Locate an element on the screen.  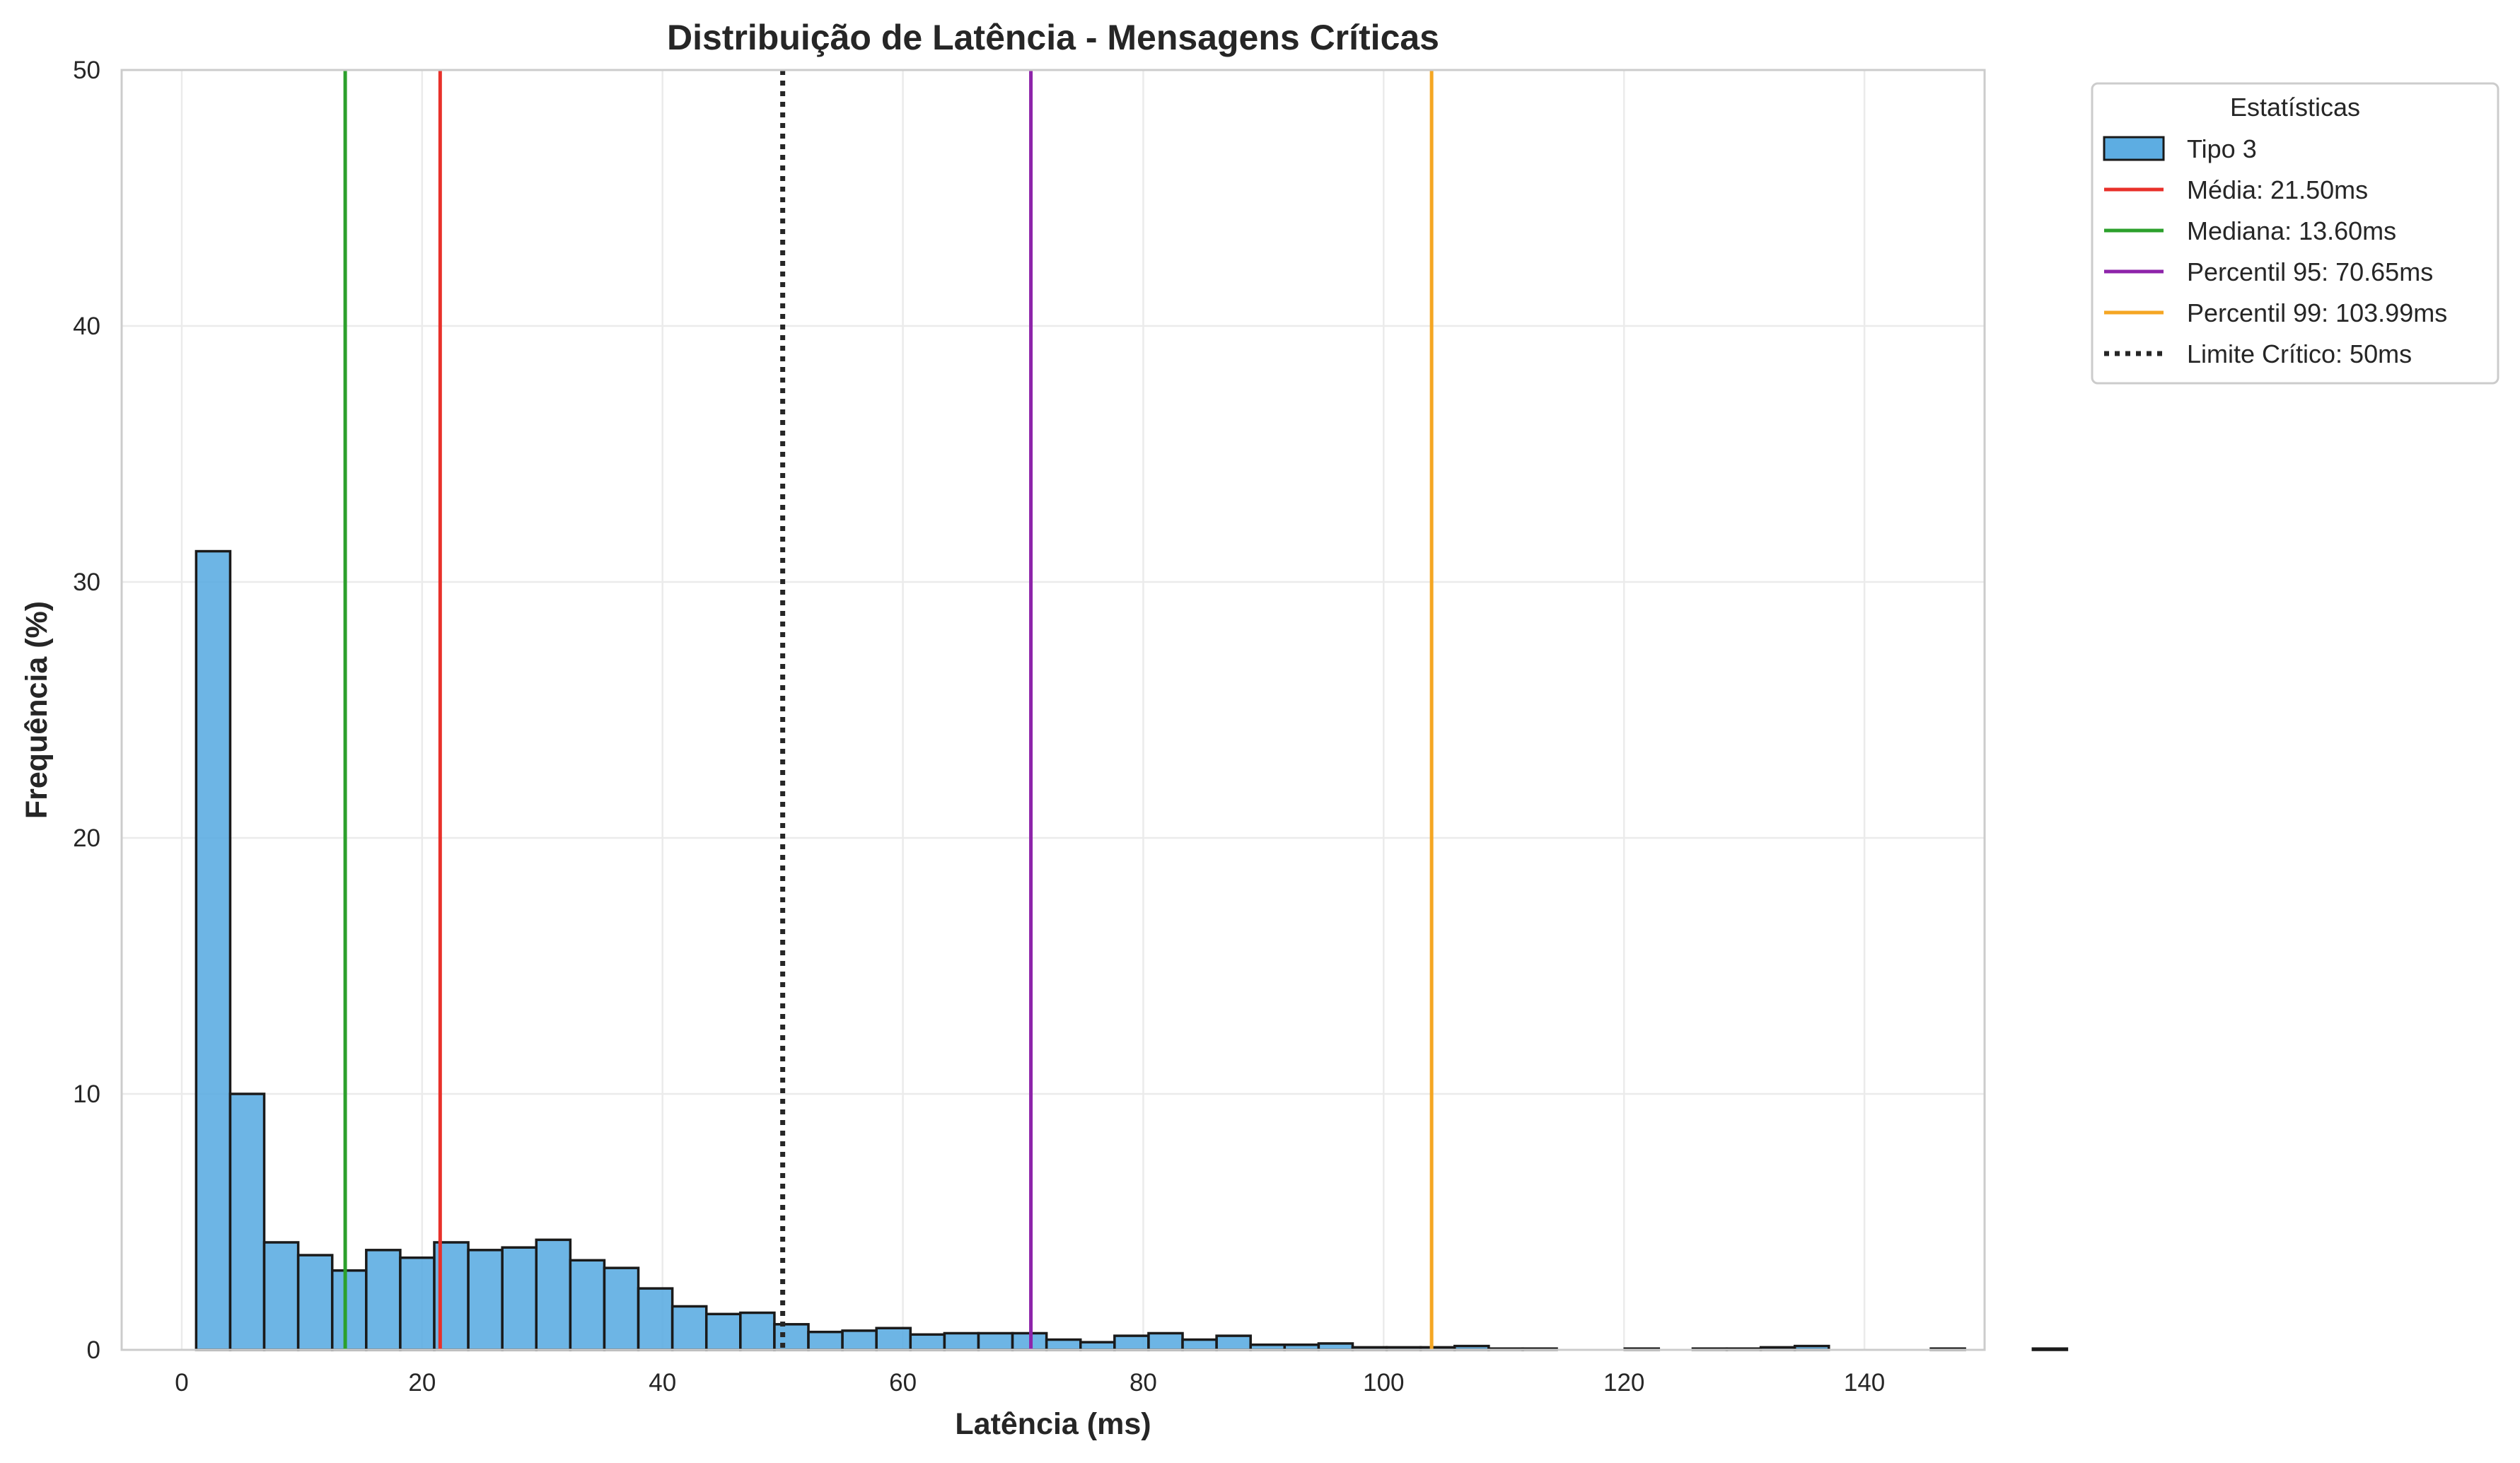
x-tick-label: 100 is located at coordinates (1384, 1383).